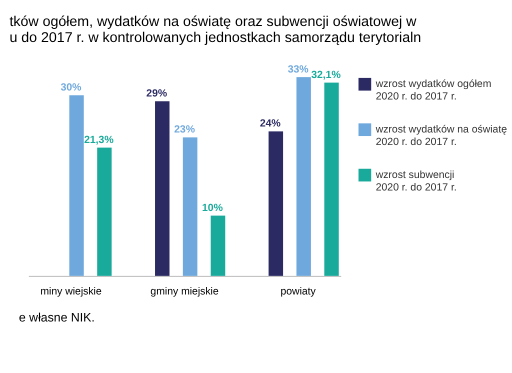  Describe the element at coordinates (215, 38) in the screenshot. I see `text: u do 2017 r. w kontrolowanych jednostkach samorządu terytorialn` at that location.